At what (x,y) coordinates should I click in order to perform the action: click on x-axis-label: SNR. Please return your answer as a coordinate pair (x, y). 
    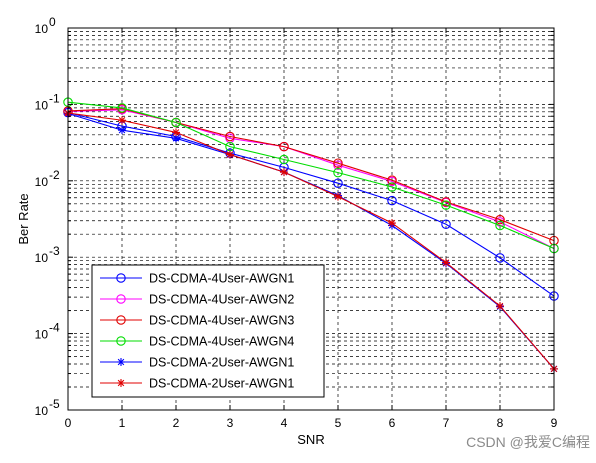
    Looking at the image, I should click on (310, 439).